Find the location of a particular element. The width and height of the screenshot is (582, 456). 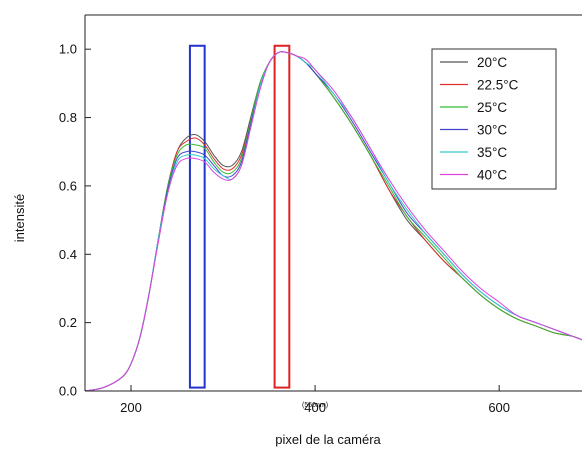

legend-label-1: 20°C is located at coordinates (492, 62).